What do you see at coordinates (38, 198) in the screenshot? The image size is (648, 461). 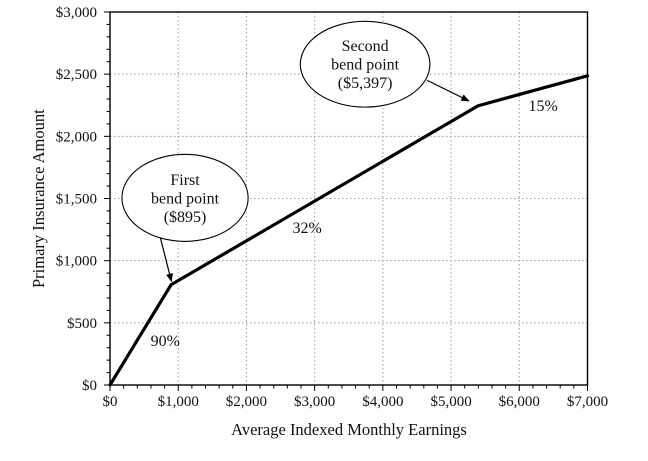 I see `y-axis-title: Primary Insurance Amount` at bounding box center [38, 198].